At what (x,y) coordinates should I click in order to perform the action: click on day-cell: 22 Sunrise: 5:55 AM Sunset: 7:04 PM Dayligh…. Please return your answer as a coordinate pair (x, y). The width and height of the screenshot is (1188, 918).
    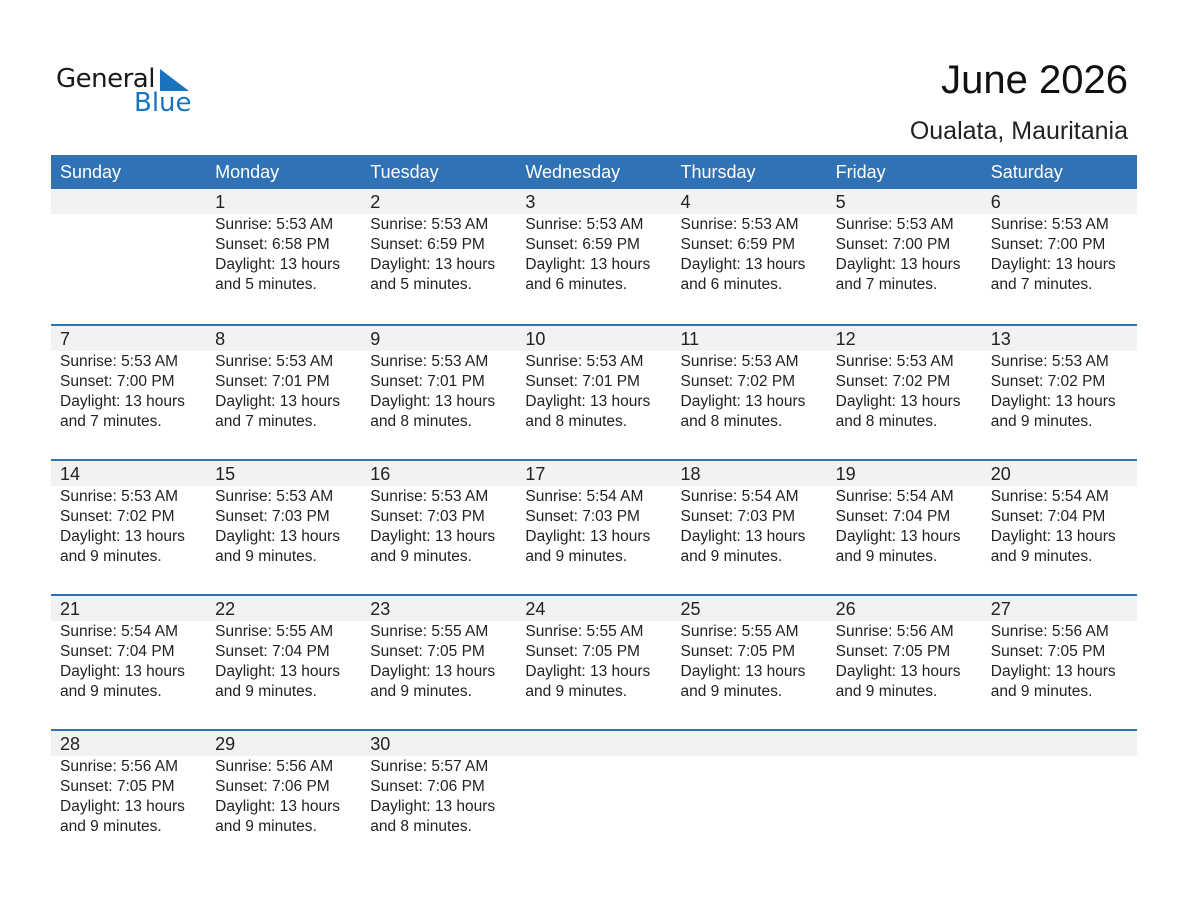
    Looking at the image, I should click on (283, 649).